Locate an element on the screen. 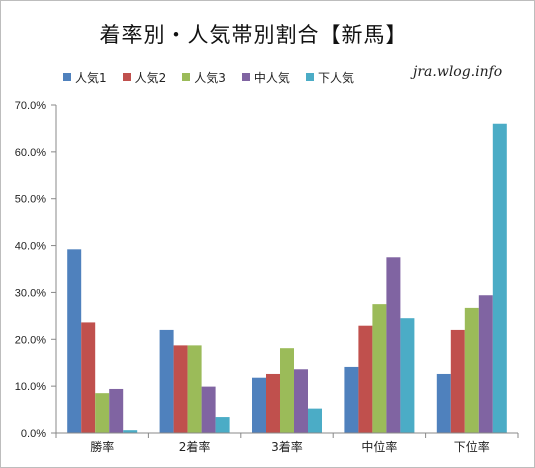 The height and width of the screenshot is (468, 535). bar-人気2-中位率 is located at coordinates (365, 379).